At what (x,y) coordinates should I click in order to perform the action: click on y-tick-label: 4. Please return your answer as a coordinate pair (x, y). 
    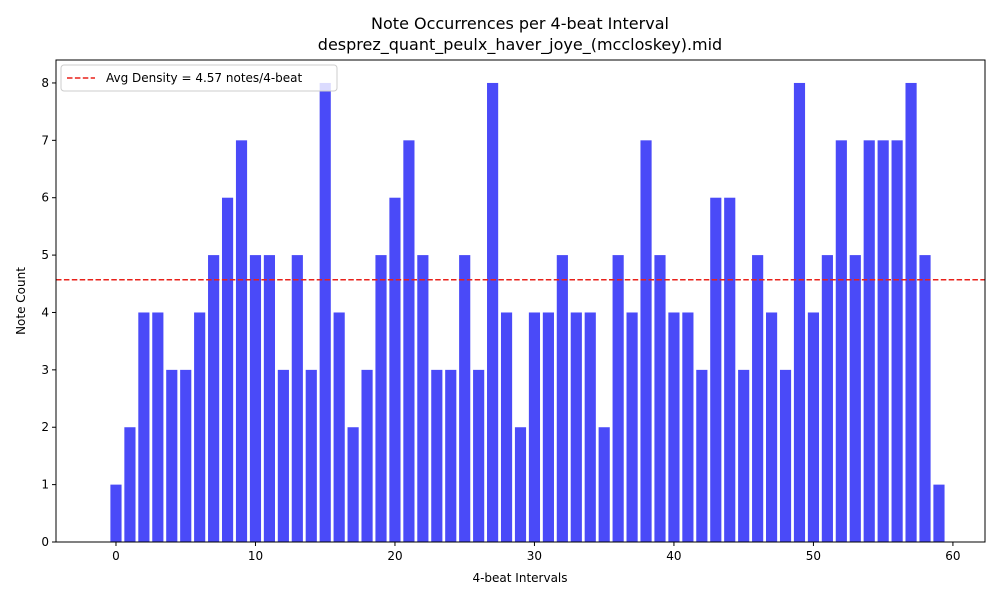
    Looking at the image, I should click on (45, 312).